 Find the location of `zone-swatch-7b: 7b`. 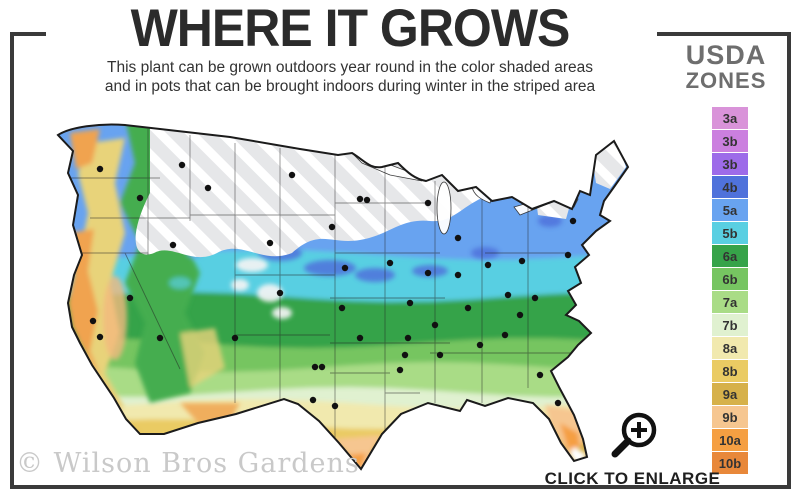

zone-swatch-7b: 7b is located at coordinates (730, 325).